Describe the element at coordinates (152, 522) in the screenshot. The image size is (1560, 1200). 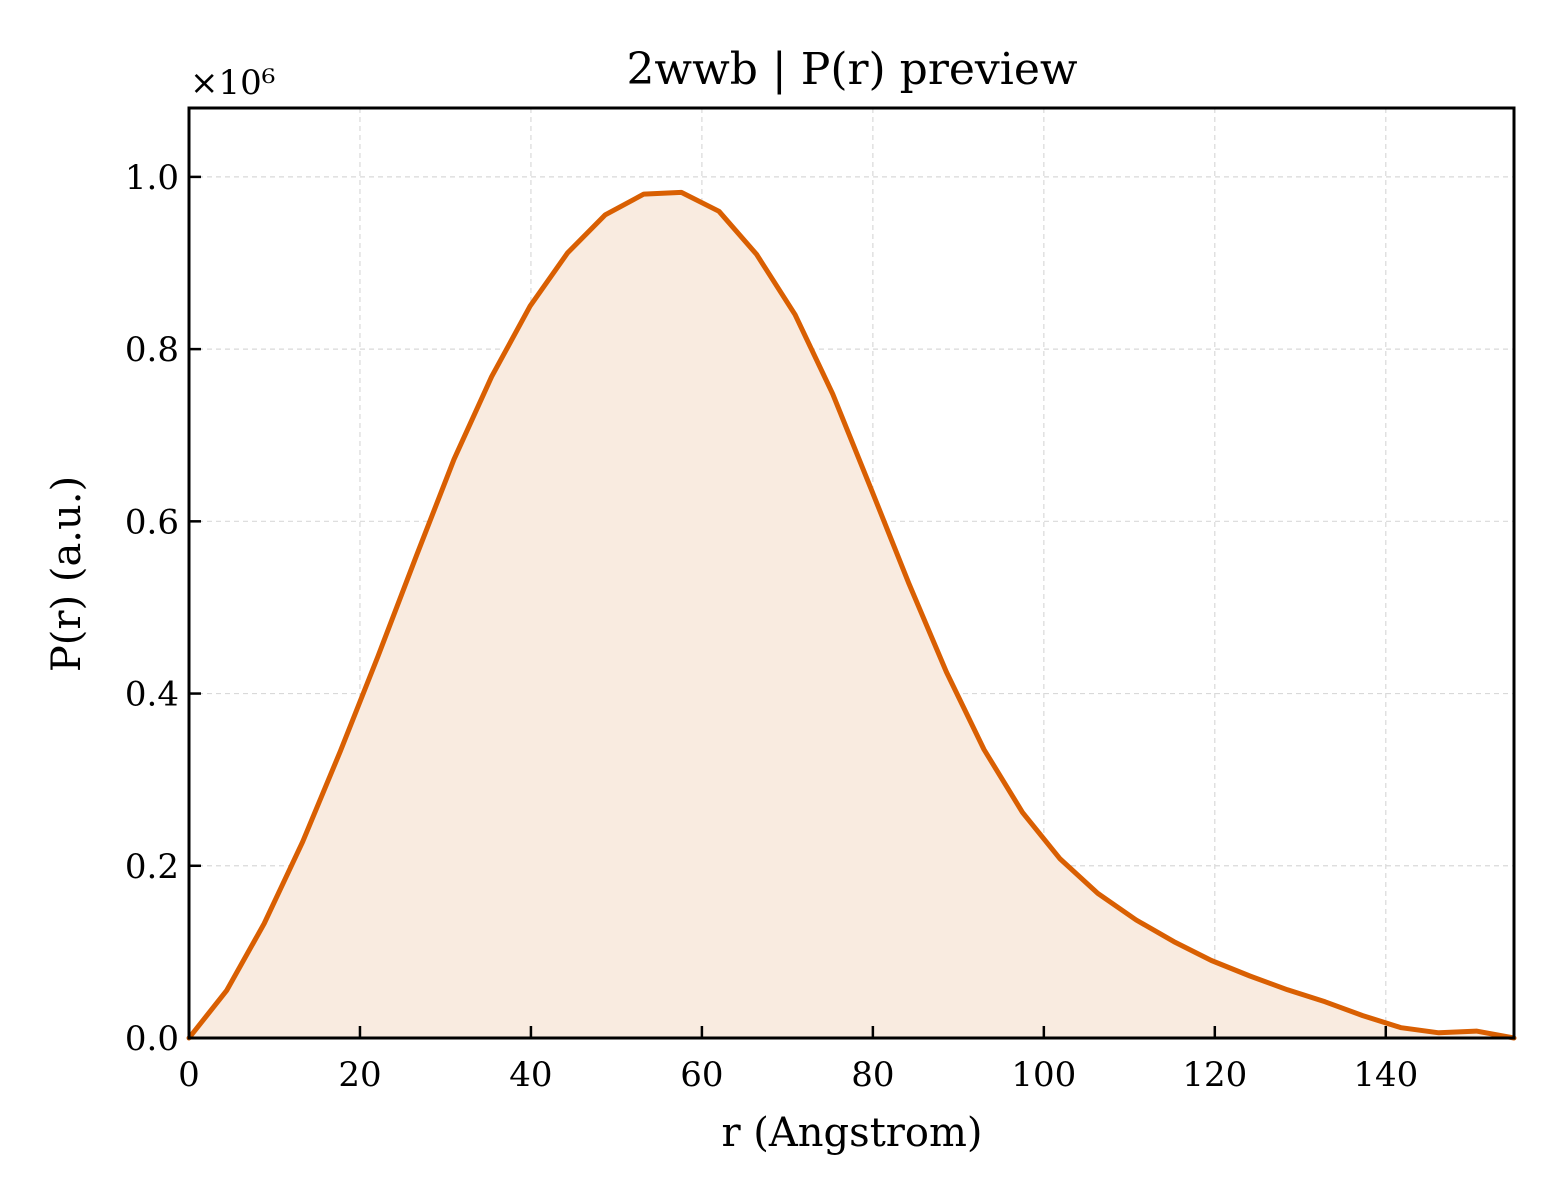
I see `y-tick-label-3: 0.6` at that location.